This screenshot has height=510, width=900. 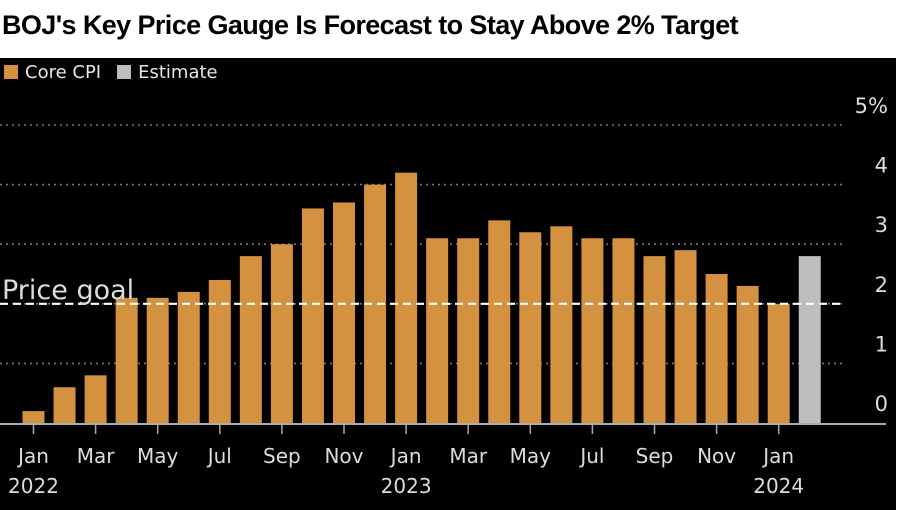 What do you see at coordinates (406, 486) in the screenshot?
I see `x-tick-label-year: 2023` at bounding box center [406, 486].